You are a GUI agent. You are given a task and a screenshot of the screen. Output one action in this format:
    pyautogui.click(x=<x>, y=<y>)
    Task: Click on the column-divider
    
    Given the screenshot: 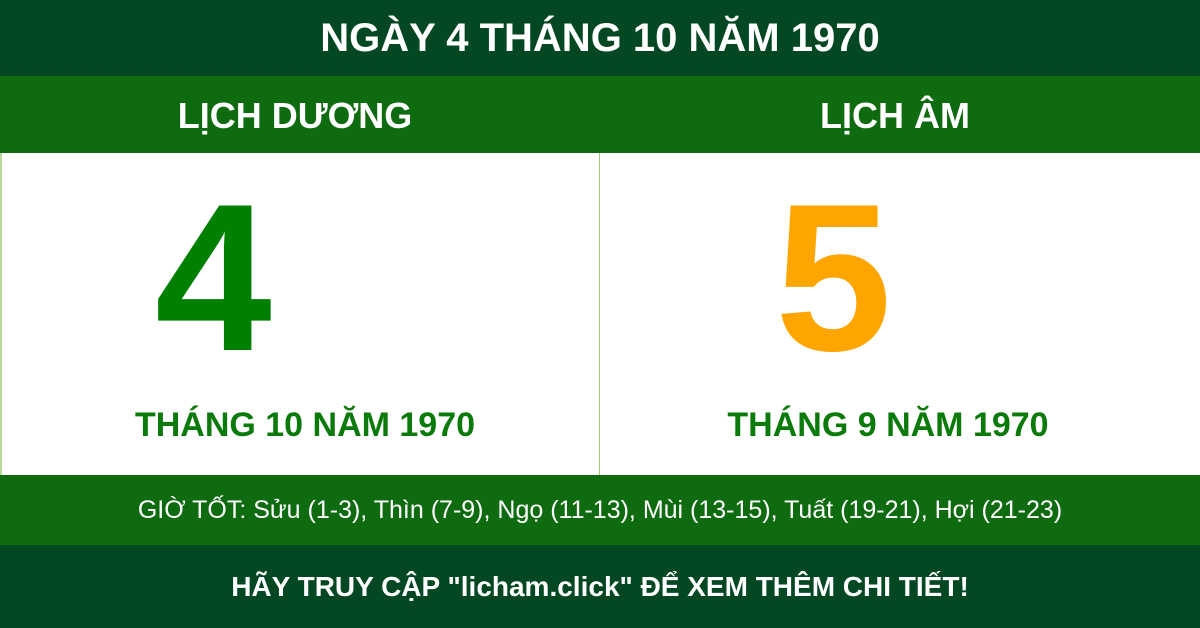 What is the action you would take?
    pyautogui.click(x=599, y=314)
    